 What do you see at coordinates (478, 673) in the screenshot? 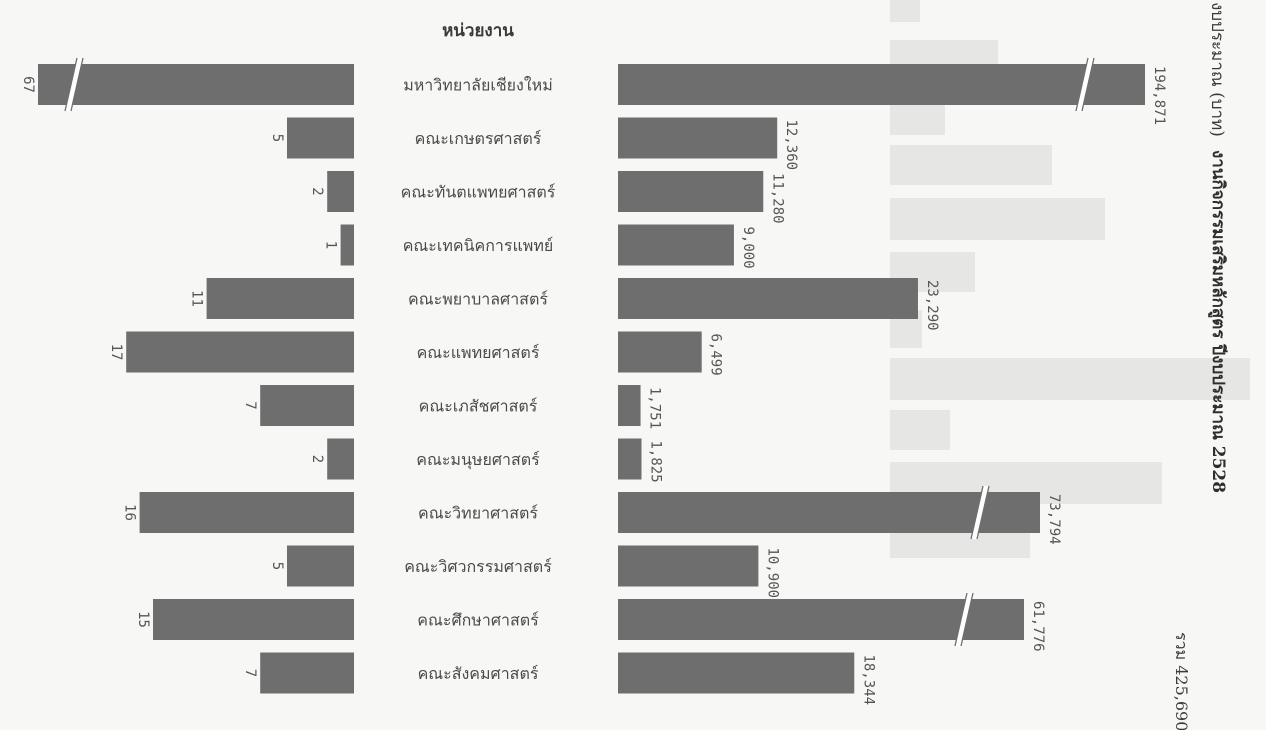
I see `category-label: คณะสังคมศาสตร์` at bounding box center [478, 673].